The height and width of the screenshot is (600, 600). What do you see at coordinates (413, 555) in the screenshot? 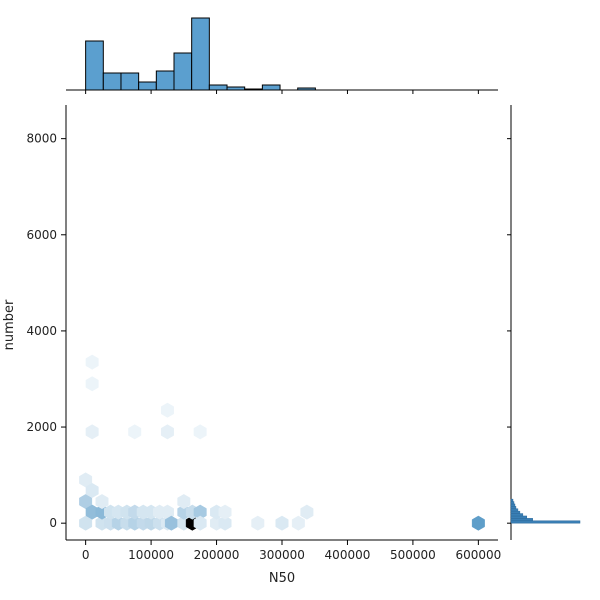
I see `x-tick-label: 500000` at bounding box center [413, 555].